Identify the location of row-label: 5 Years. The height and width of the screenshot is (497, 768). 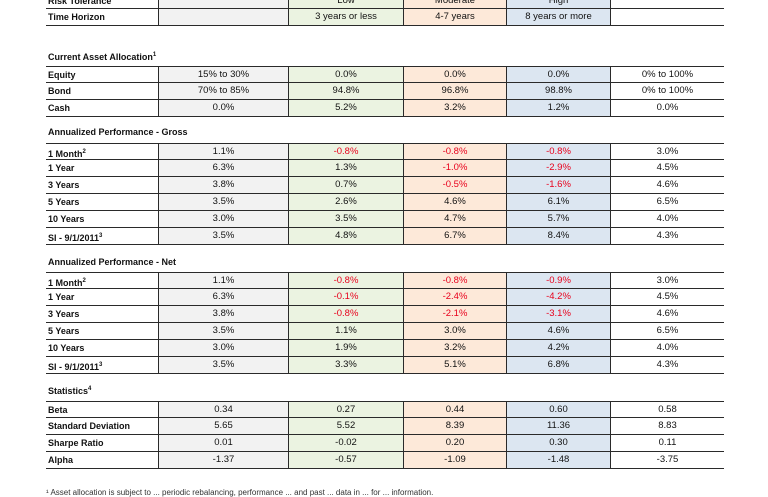
(102, 331).